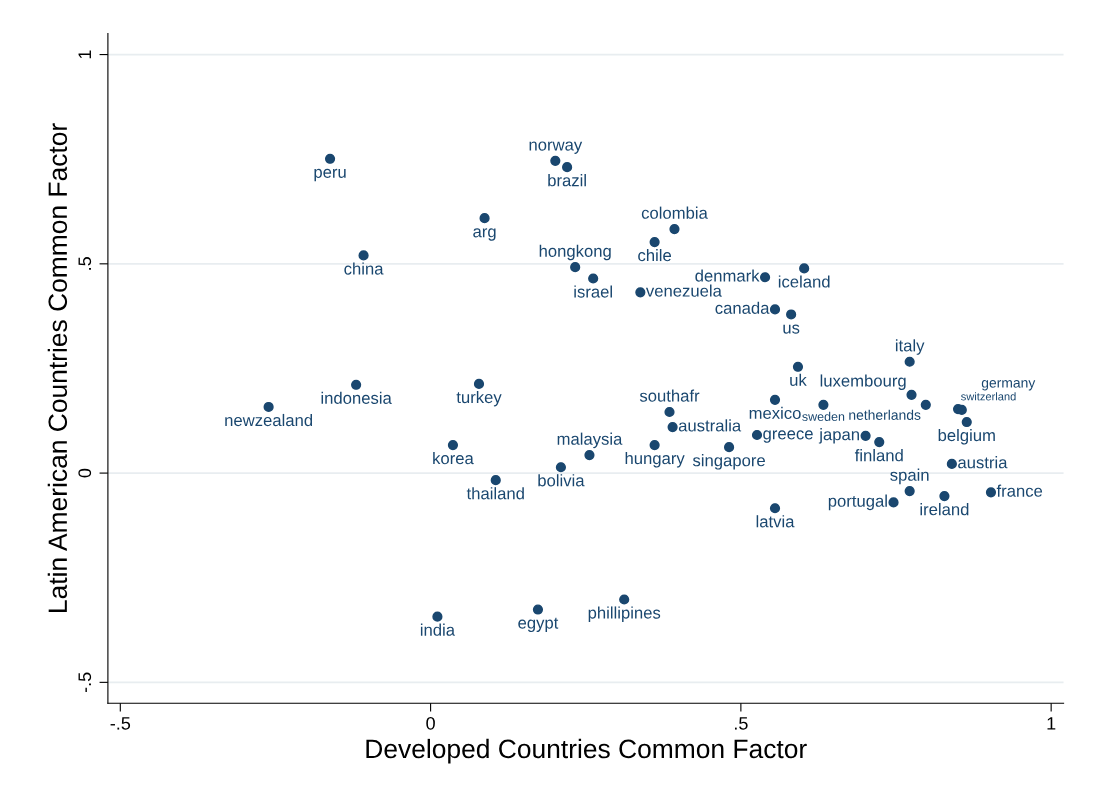 The width and height of the screenshot is (1101, 801). Describe the element at coordinates (966, 436) in the screenshot. I see `series-label: belgium` at that location.